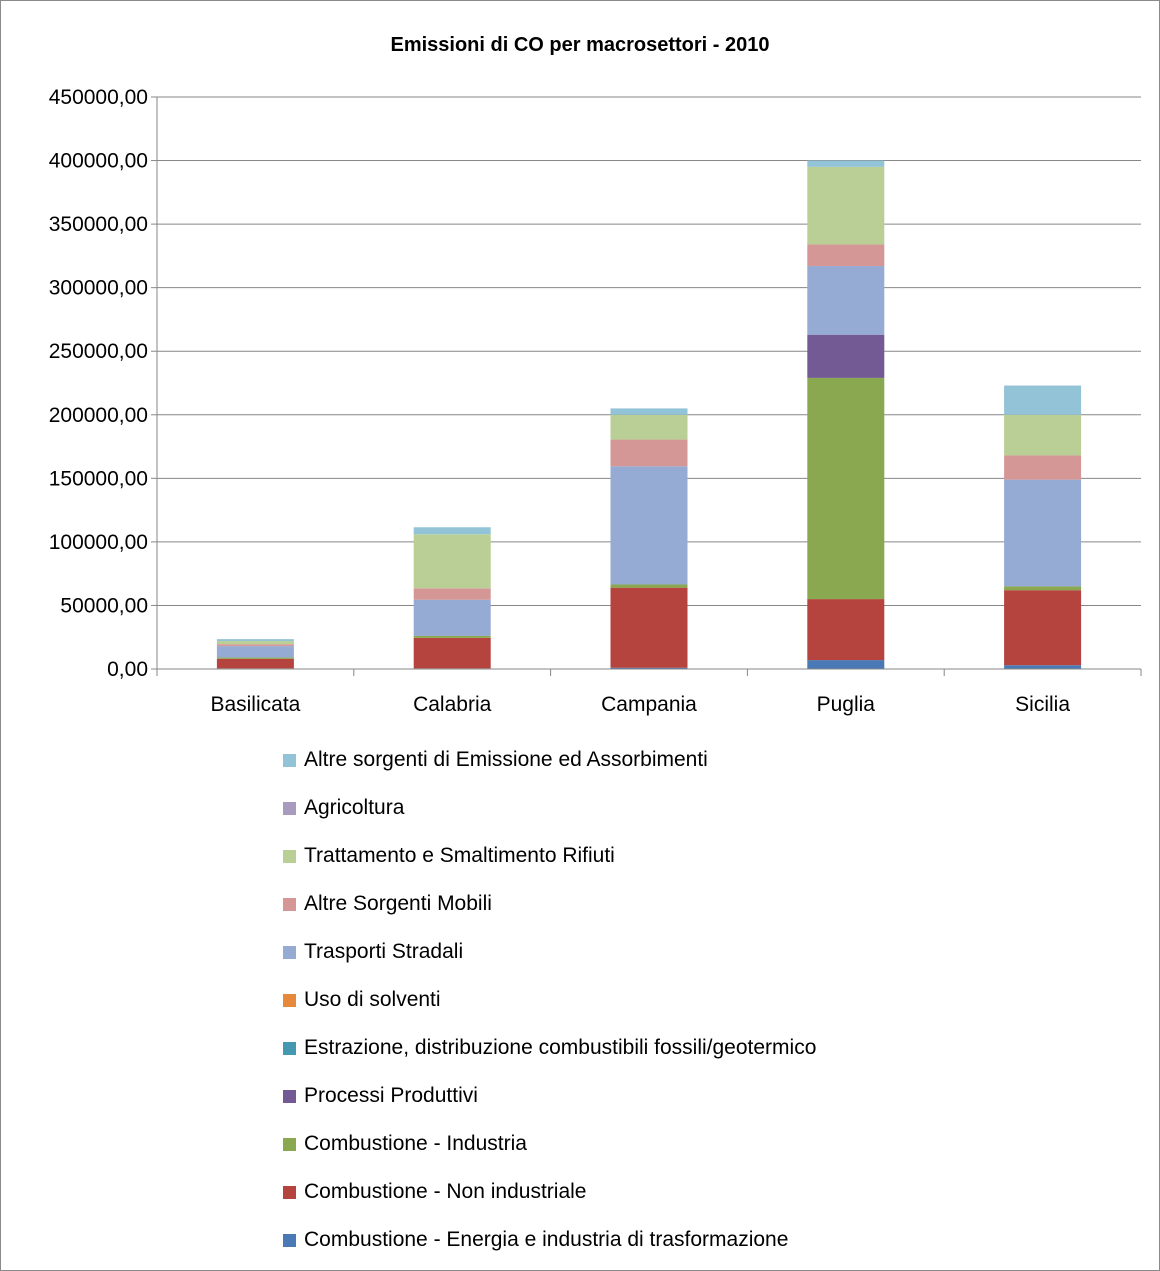  I want to click on legend-item: Trasporti Stradali, so click(373, 952).